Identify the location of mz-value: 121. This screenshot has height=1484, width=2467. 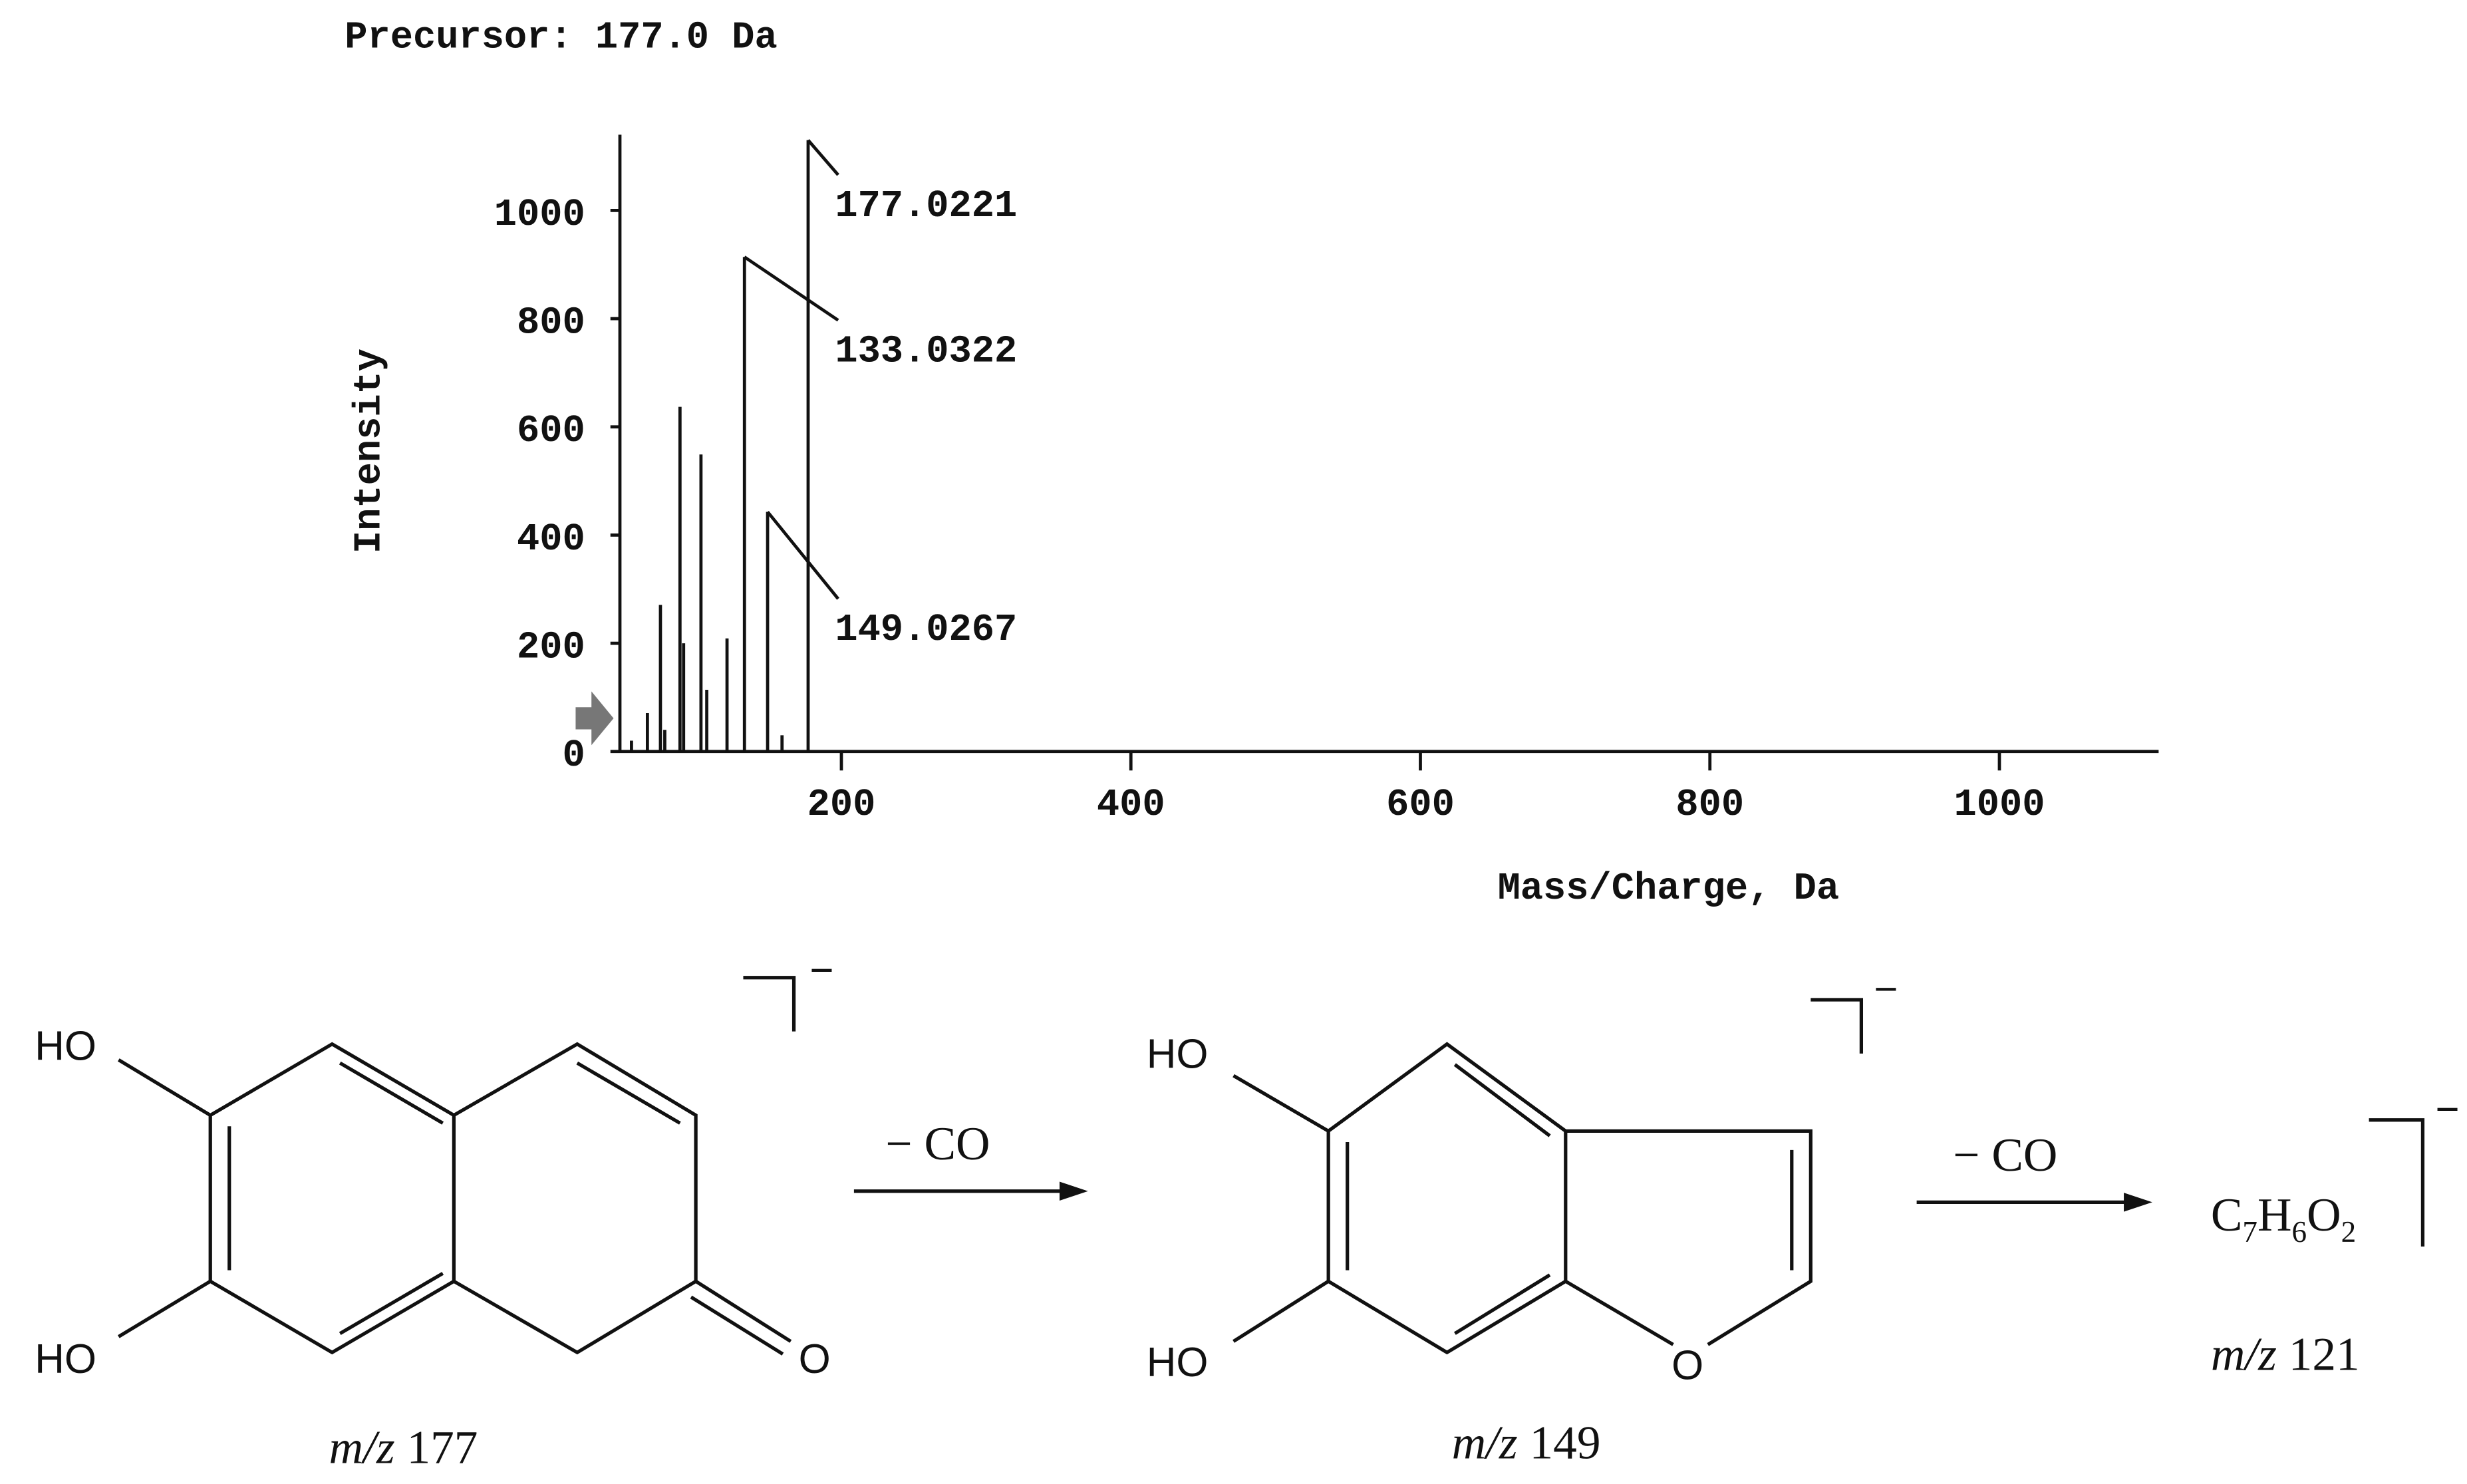
(2325, 1354).